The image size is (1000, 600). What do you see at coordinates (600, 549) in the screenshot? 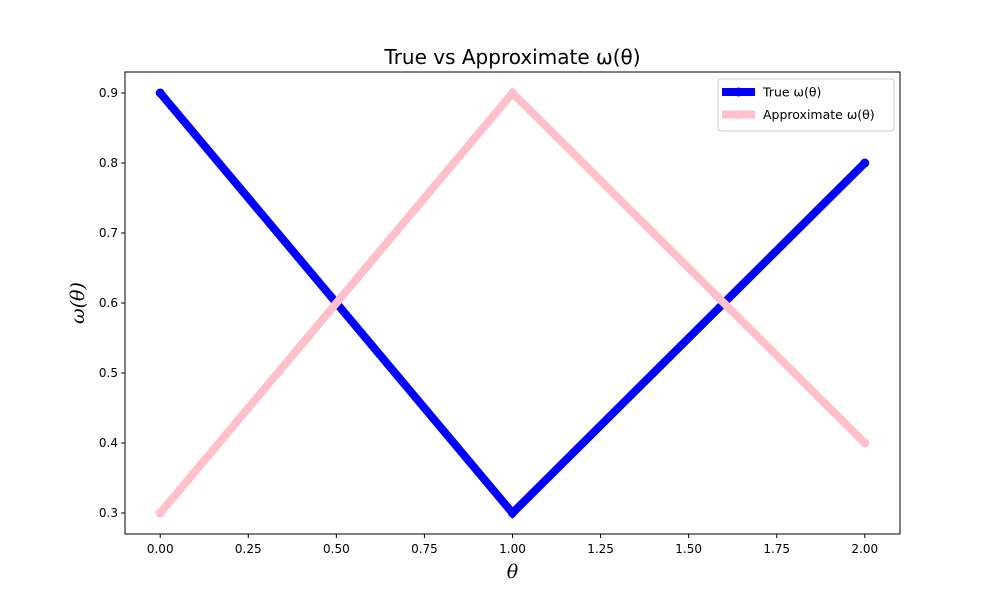
I see `x-tick-label: 1.25` at bounding box center [600, 549].